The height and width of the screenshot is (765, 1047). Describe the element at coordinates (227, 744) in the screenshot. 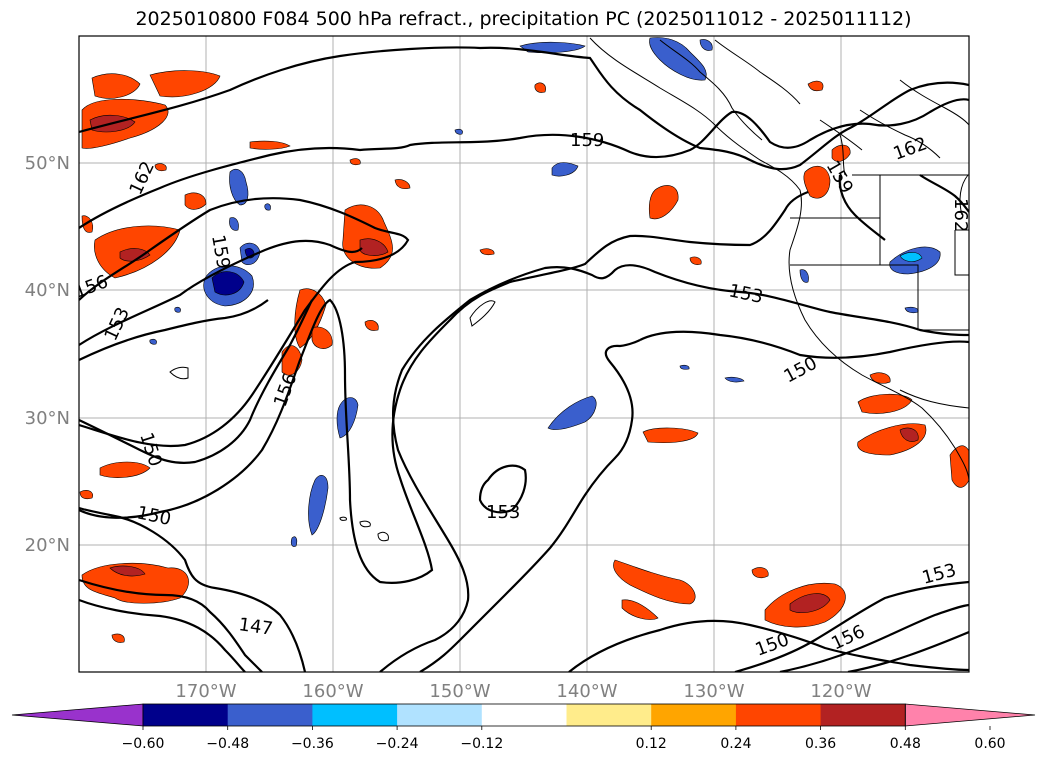

I see `colorbar-tick-label: −0.48` at that location.